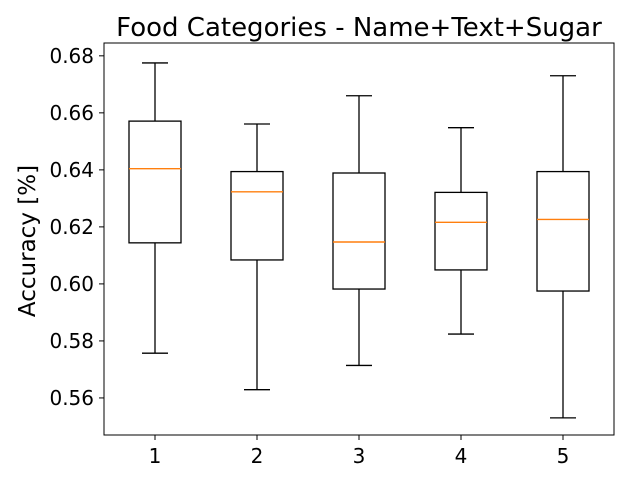 This screenshot has height=480, width=640. I want to click on y-axis-label: Accuracy [%], so click(28, 241).